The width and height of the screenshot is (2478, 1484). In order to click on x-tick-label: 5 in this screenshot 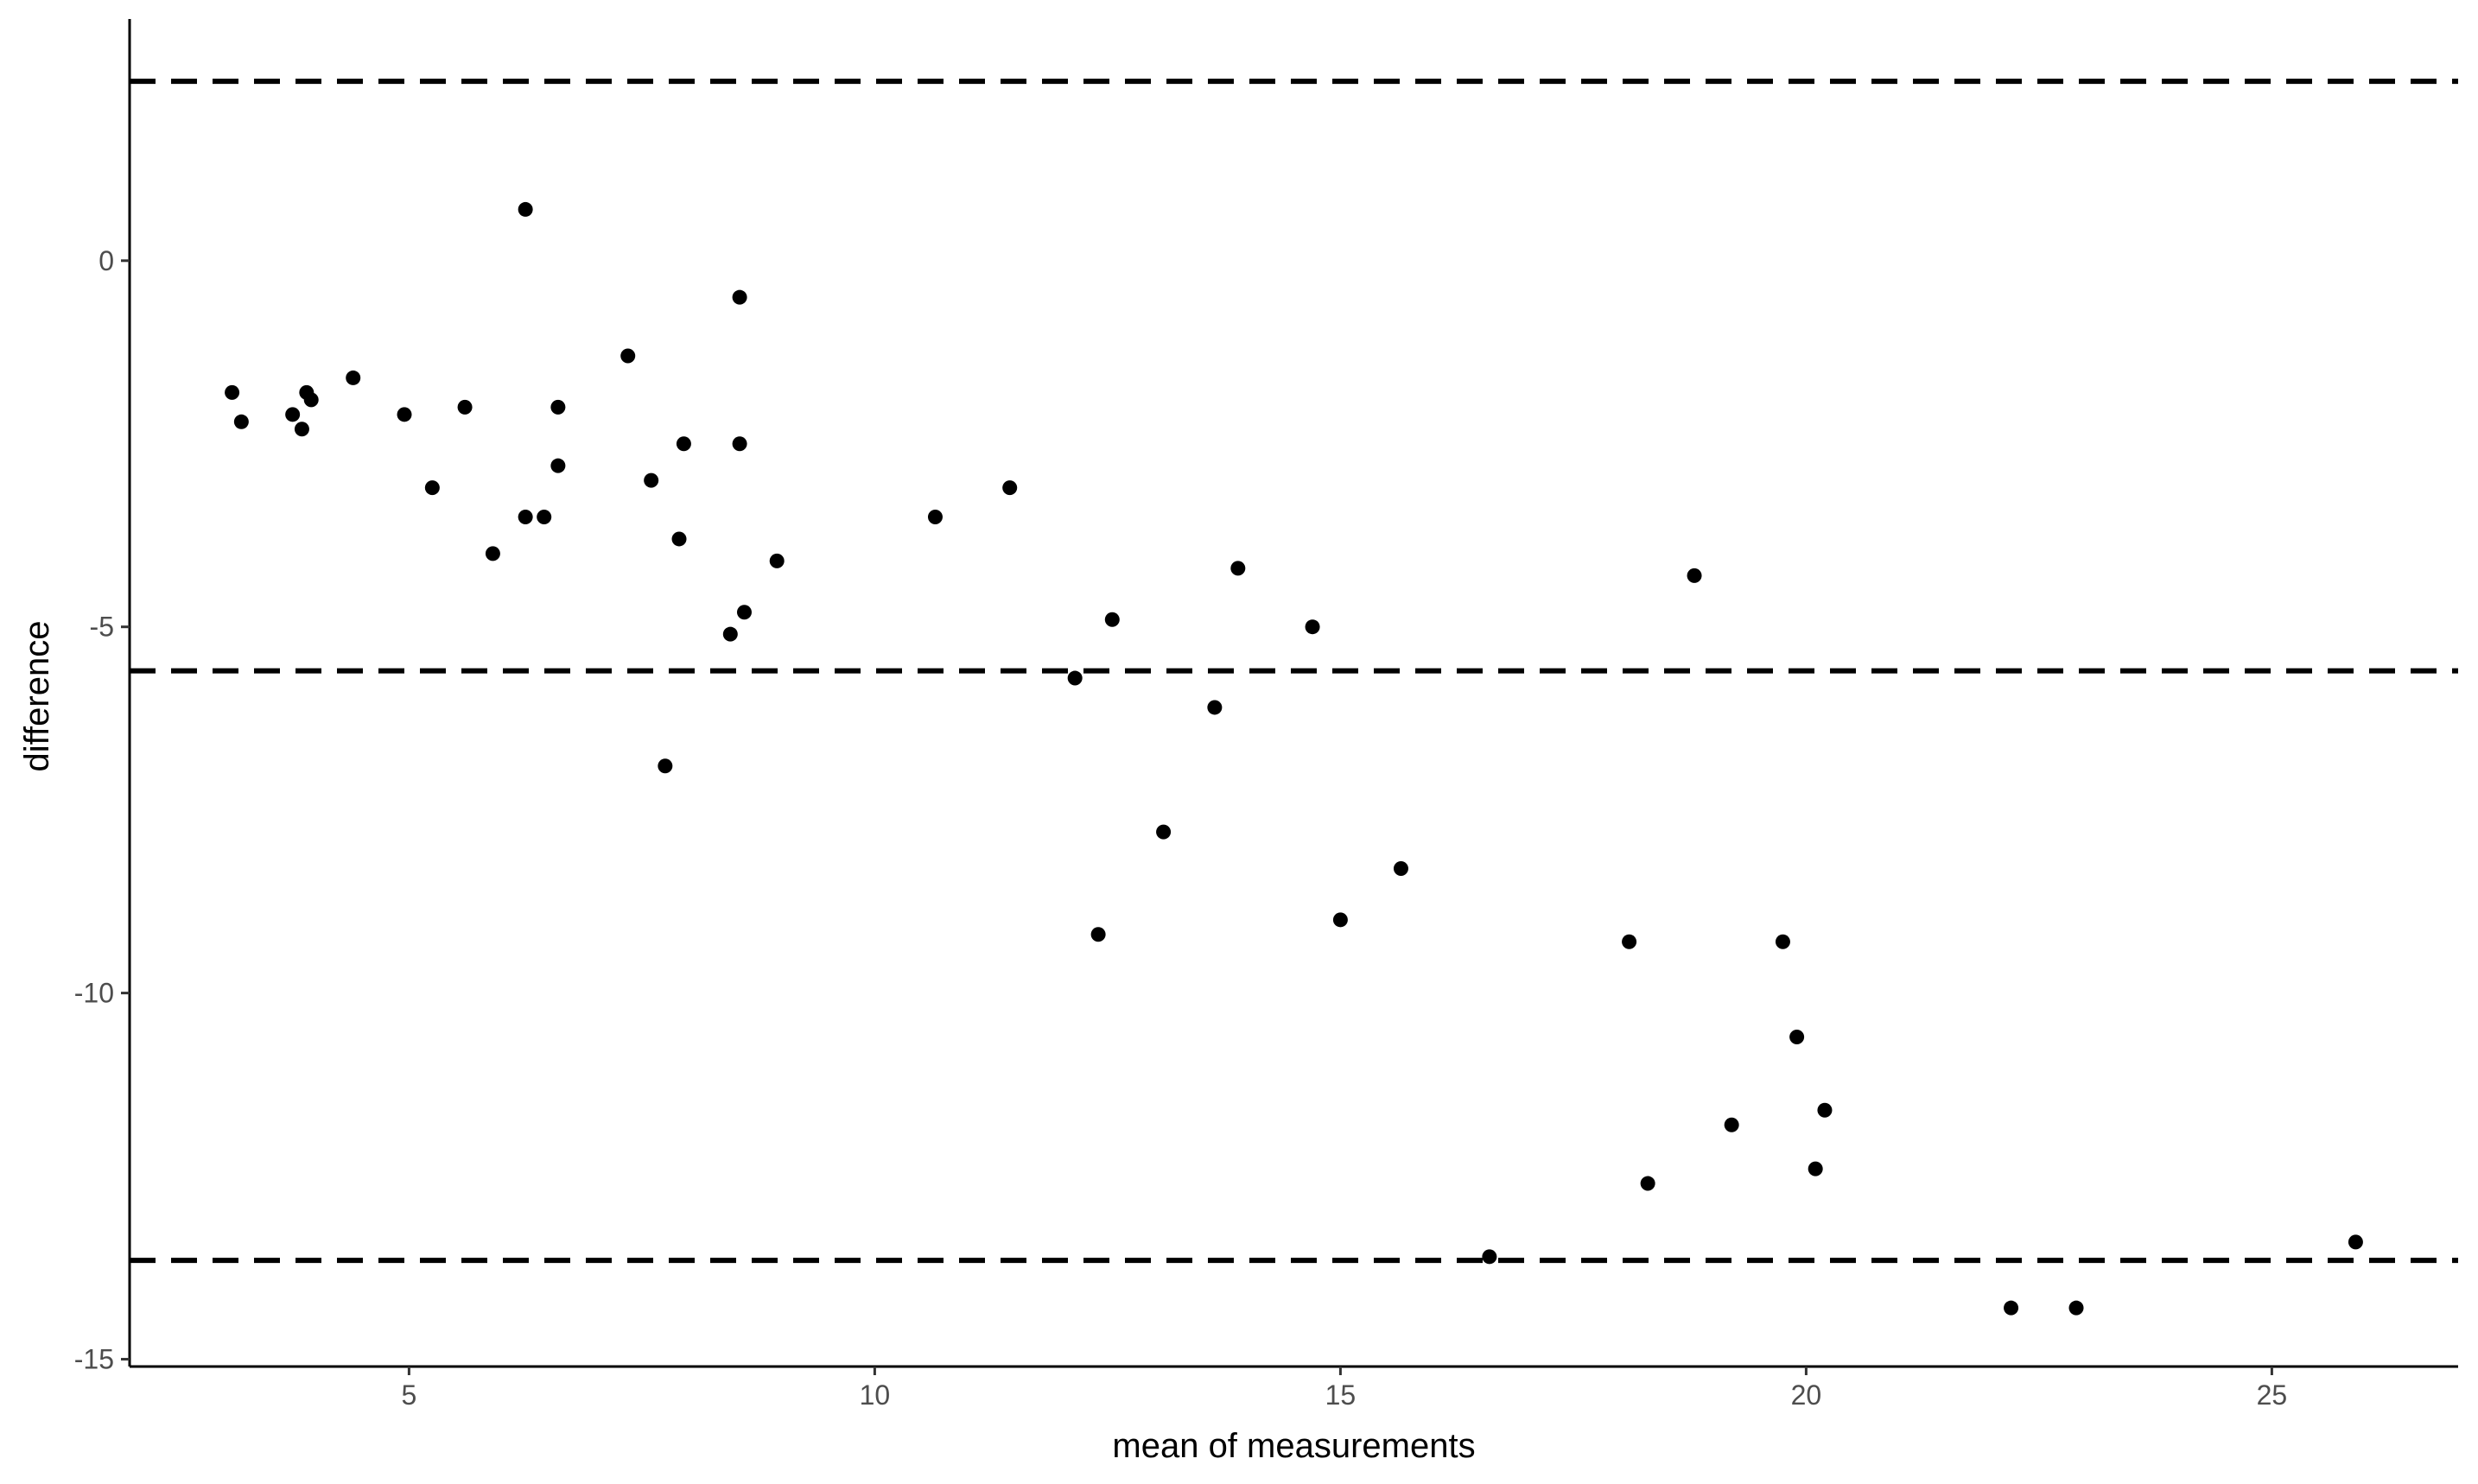, I will do `click(410, 1395)`.